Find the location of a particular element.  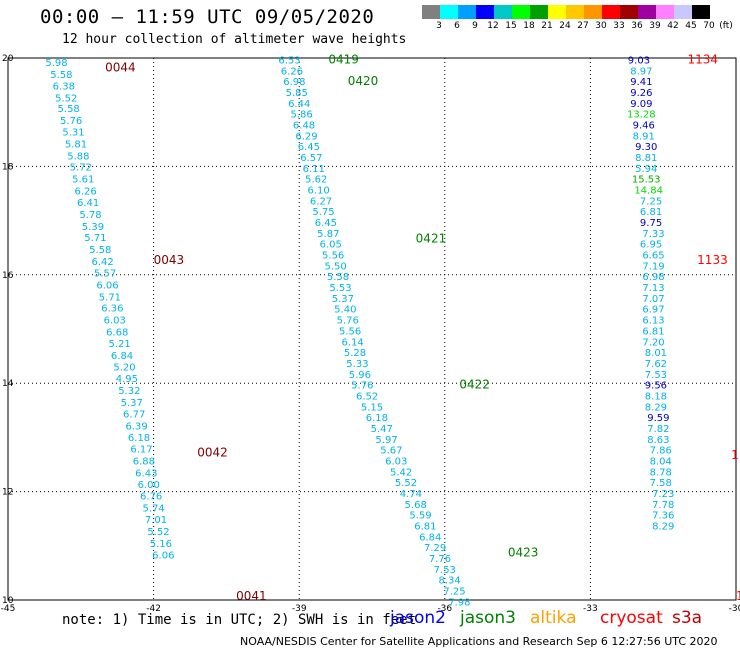

wave-height-label: 6.39 is located at coordinates (136, 426).